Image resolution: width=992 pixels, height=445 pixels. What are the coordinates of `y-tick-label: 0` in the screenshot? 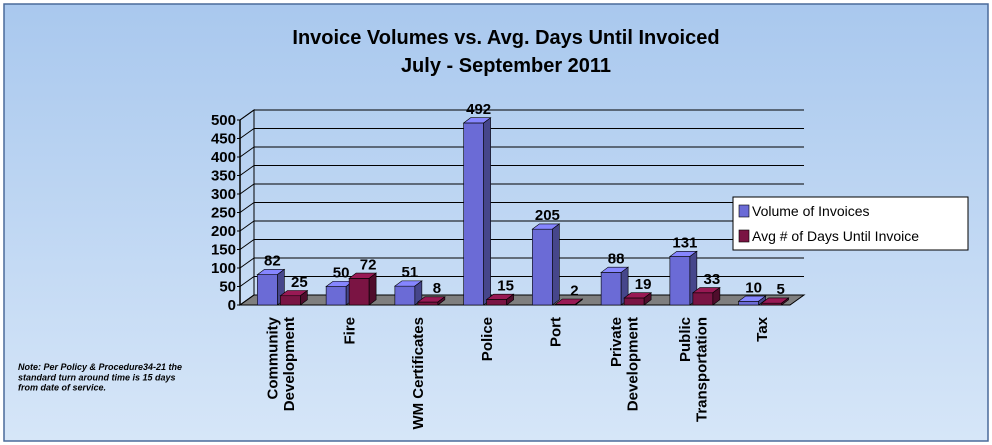 It's located at (232, 305).